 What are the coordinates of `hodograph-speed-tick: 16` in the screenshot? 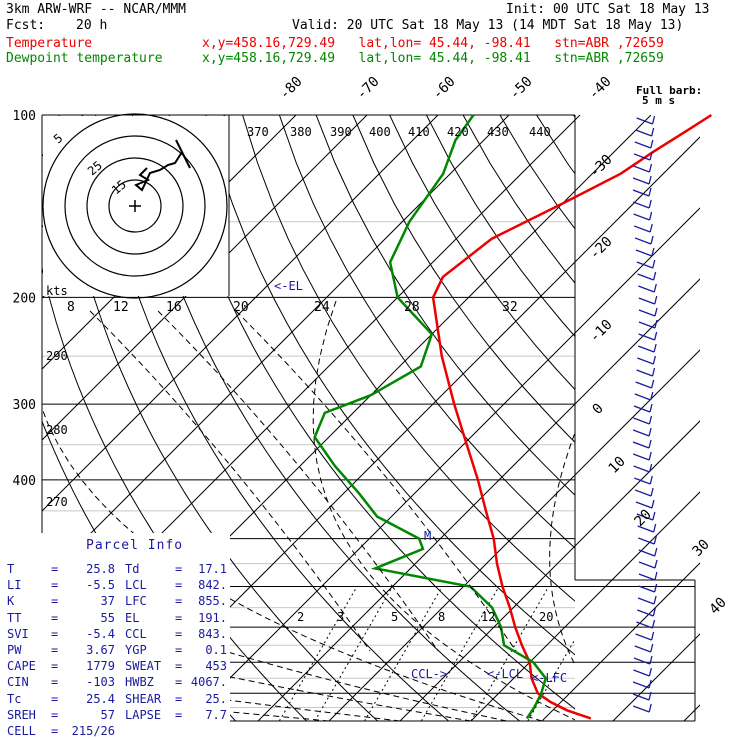 It's located at (174, 307).